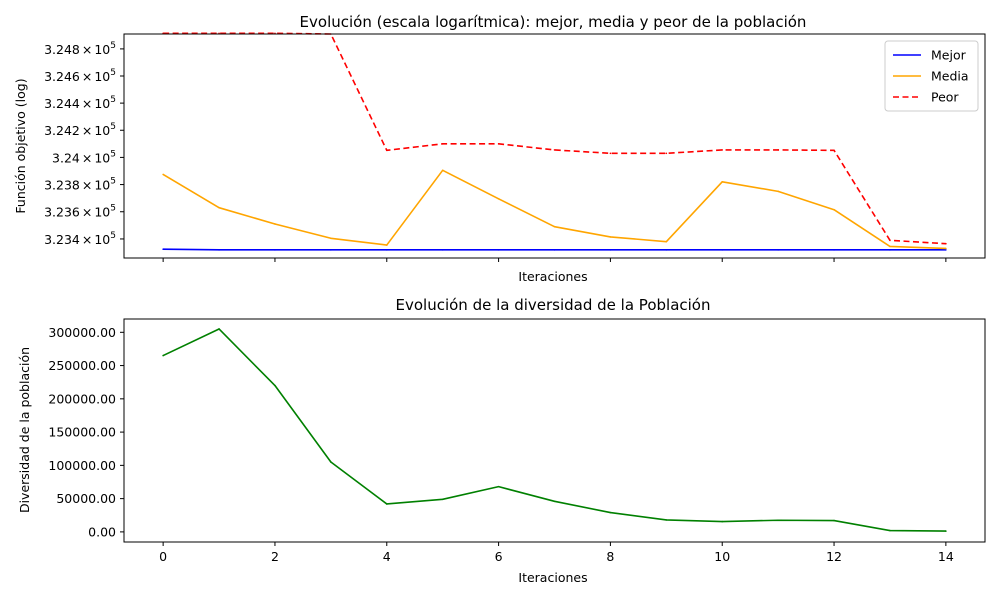 The image size is (1000, 600). I want to click on bottom-y-tick-label: 100000.00, so click(82, 465).